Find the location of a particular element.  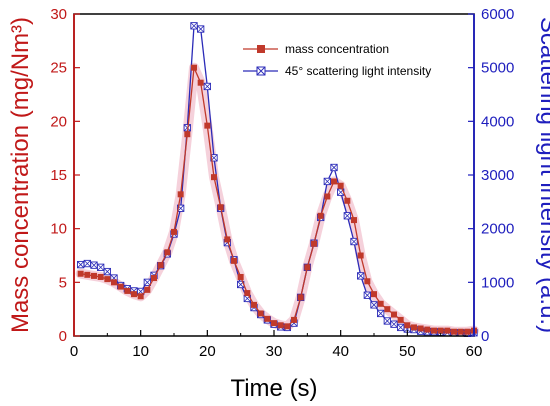

y-right-tick-label: 5000 is located at coordinates (497, 68).